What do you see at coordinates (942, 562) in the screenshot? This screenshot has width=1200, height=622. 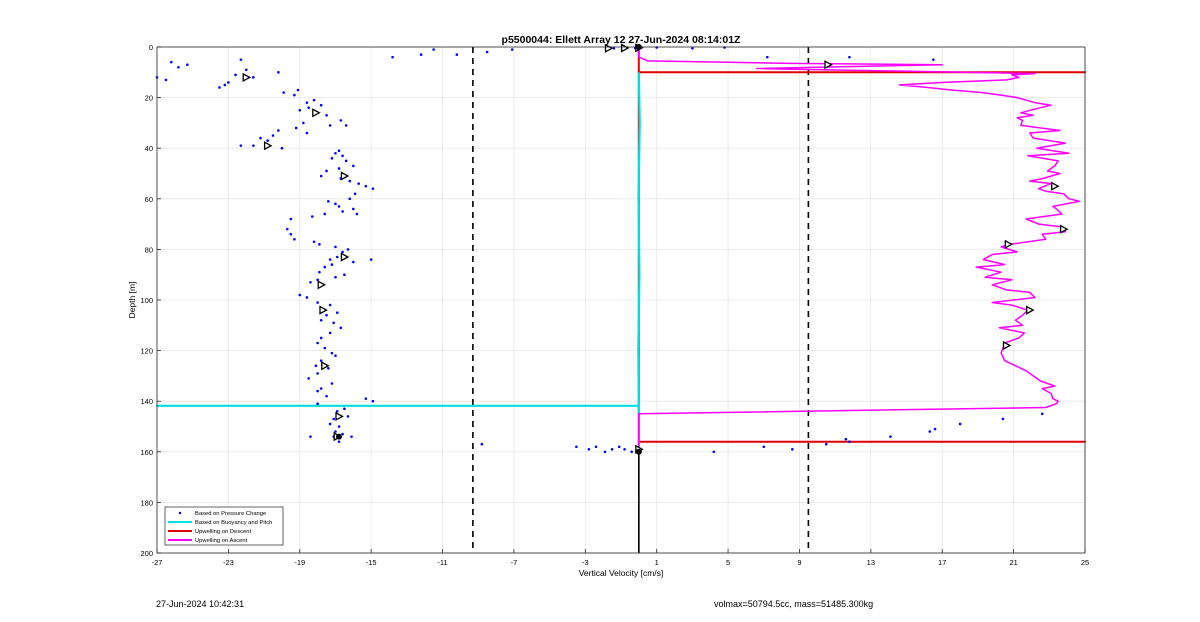 I see `x-tick-label: 17` at bounding box center [942, 562].